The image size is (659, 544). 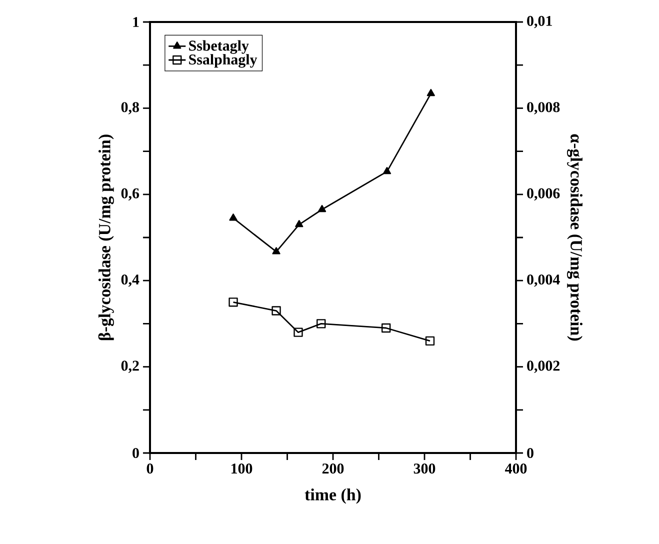 What do you see at coordinates (539, 22) in the screenshot?
I see `y2-tick-label: 0,01` at bounding box center [539, 22].